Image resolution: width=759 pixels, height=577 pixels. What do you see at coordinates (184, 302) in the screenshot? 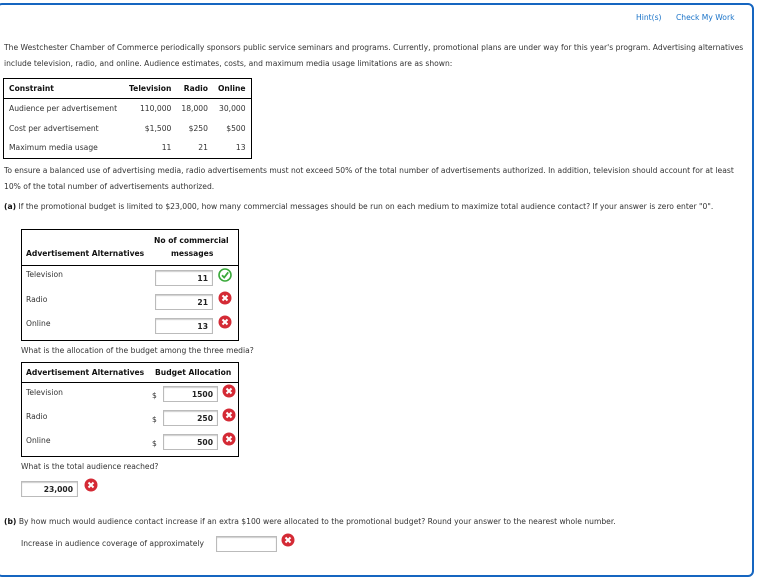
I see `radio-messages-input: 21` at bounding box center [184, 302].